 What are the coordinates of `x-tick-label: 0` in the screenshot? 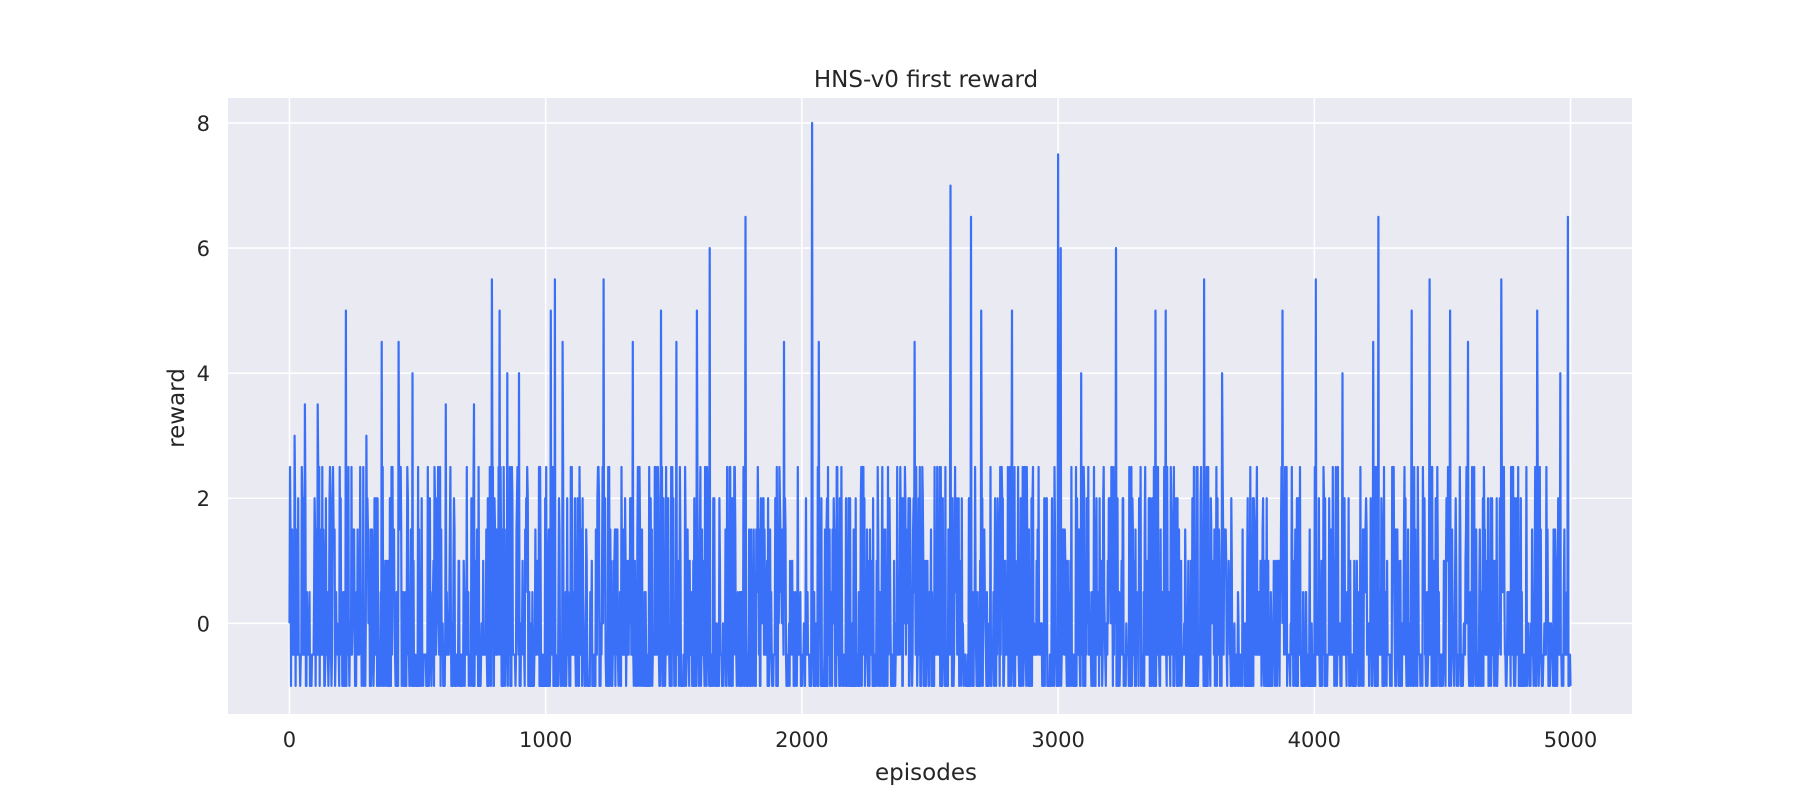 It's located at (289, 740).